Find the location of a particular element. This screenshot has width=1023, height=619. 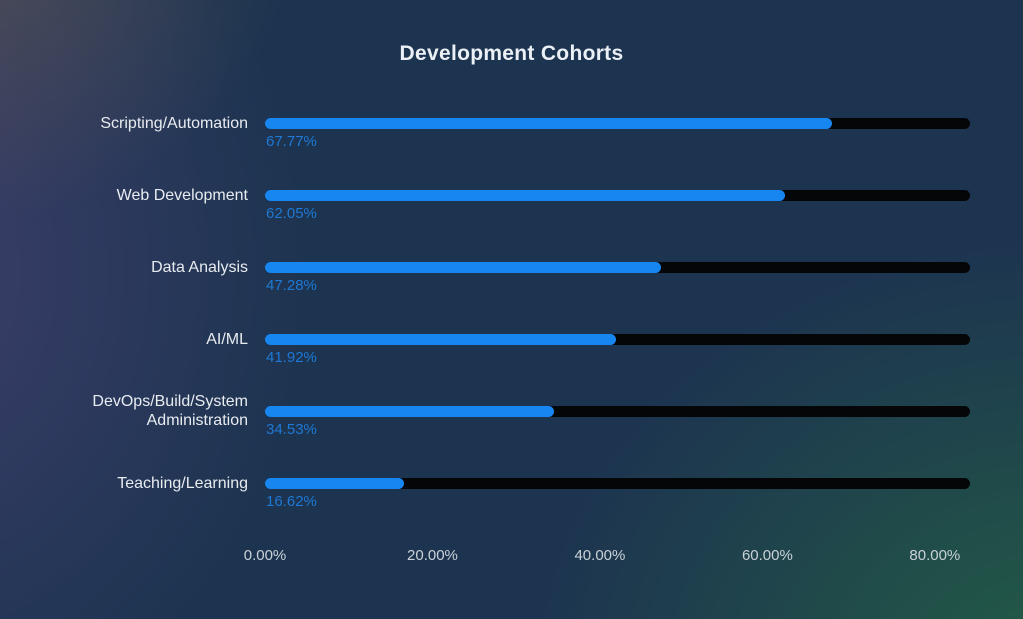

value-label: 16.62% is located at coordinates (291, 501).